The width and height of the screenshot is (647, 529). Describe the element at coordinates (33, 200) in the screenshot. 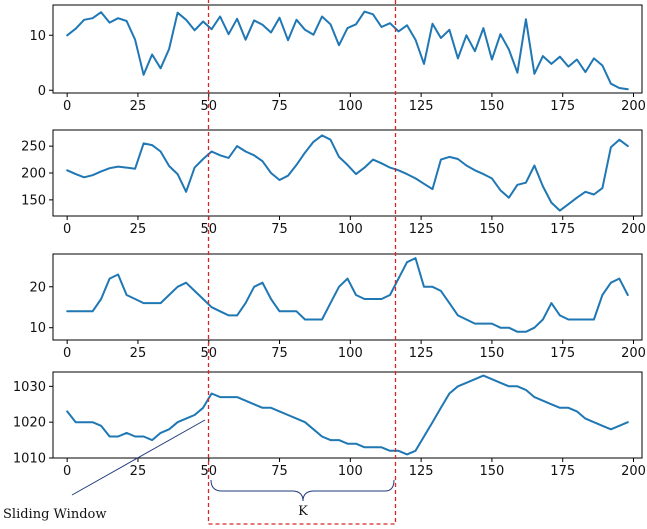

I see `y-tick-label: 150` at that location.